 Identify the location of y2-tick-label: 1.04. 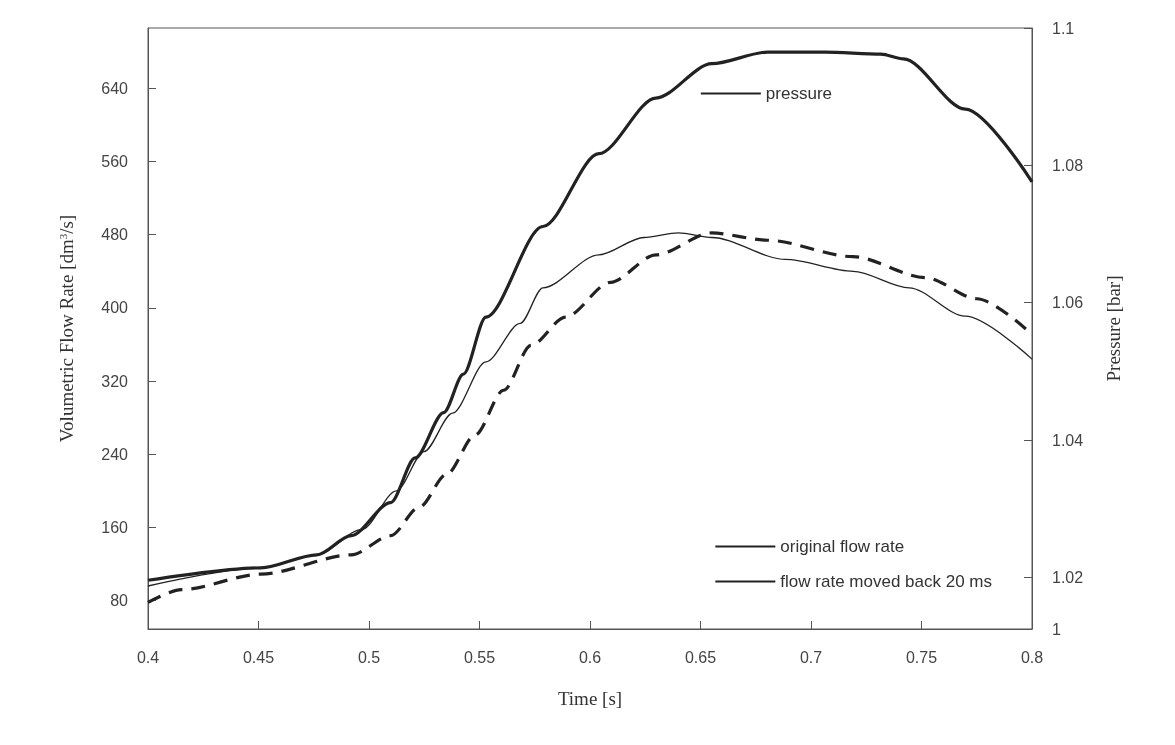
(1068, 440).